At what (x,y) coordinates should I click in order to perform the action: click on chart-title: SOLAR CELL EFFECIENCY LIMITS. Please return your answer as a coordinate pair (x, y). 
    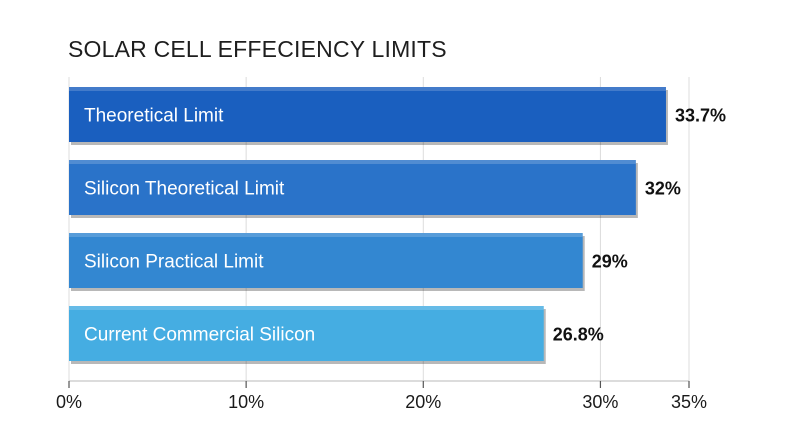
    Looking at the image, I should click on (257, 49).